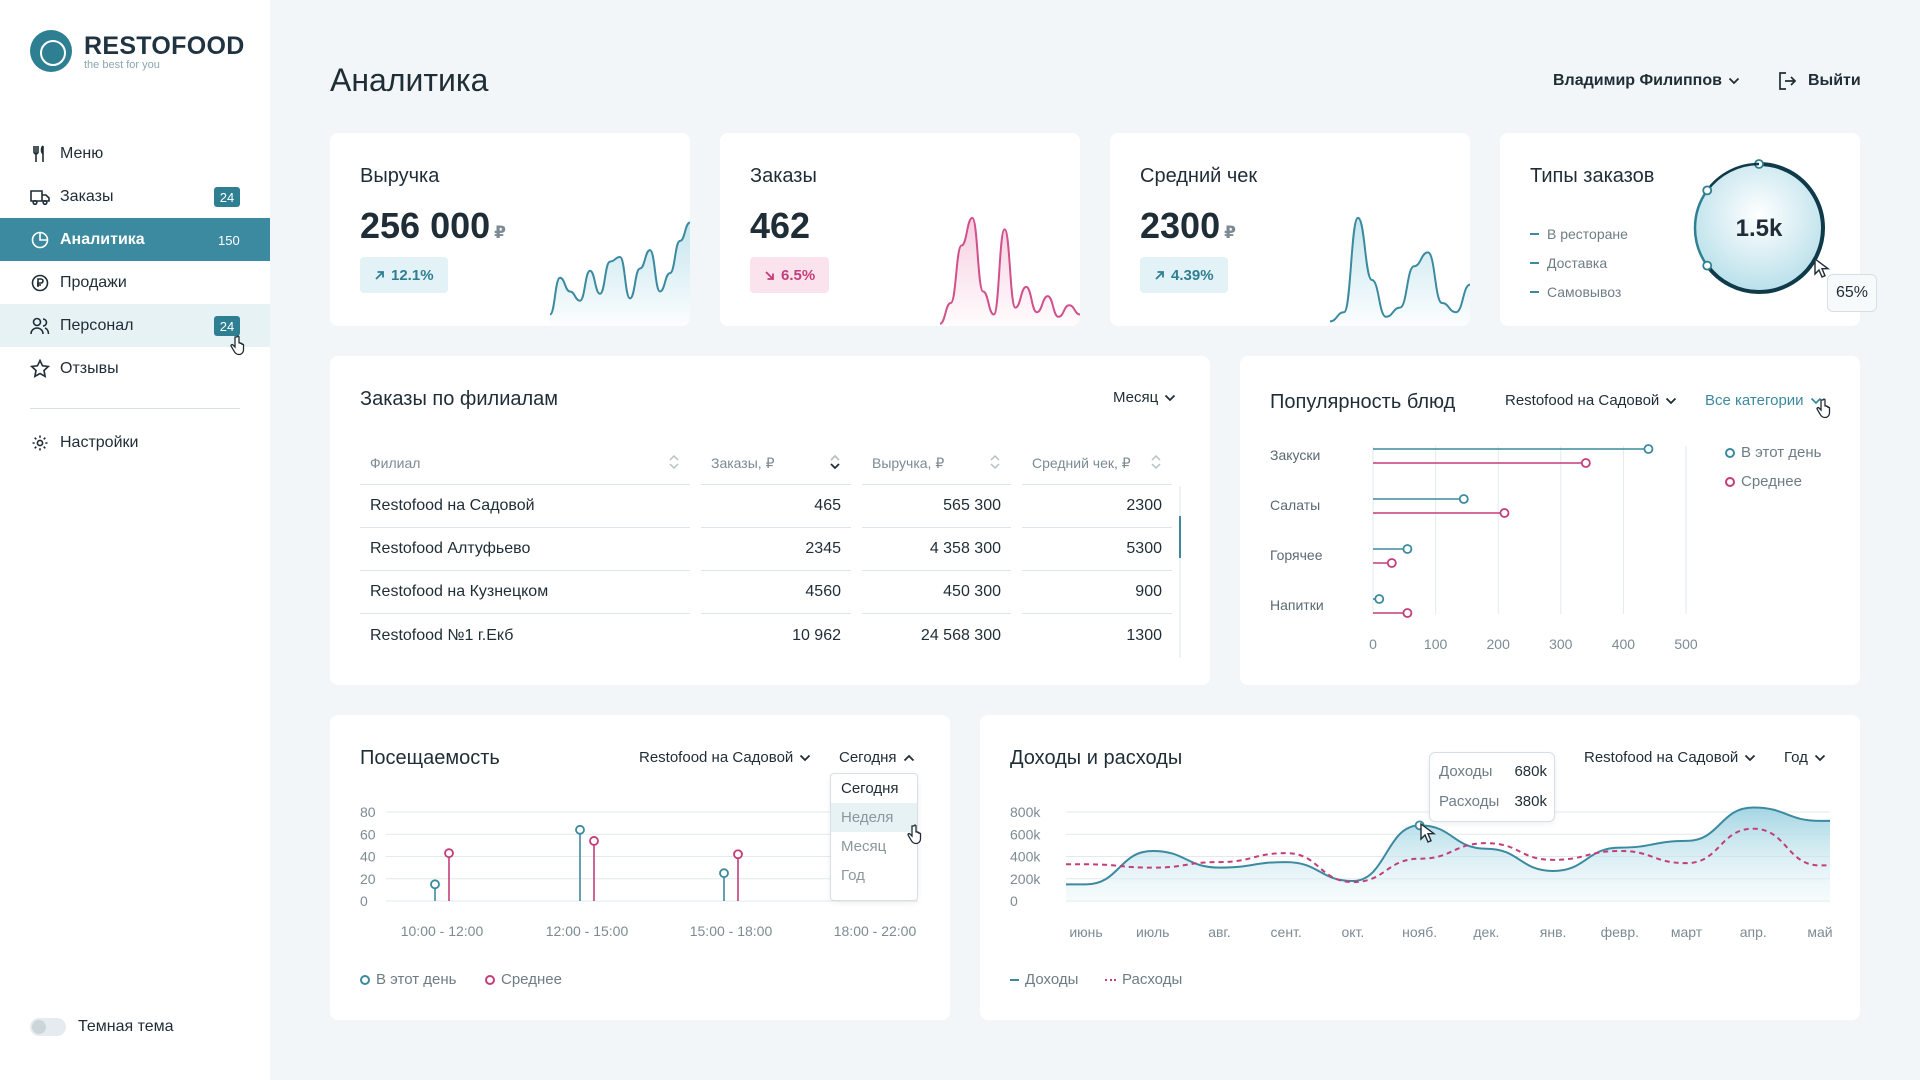 This screenshot has width=1920, height=1080. I want to click on y-tick-label: 400k, so click(1025, 857).